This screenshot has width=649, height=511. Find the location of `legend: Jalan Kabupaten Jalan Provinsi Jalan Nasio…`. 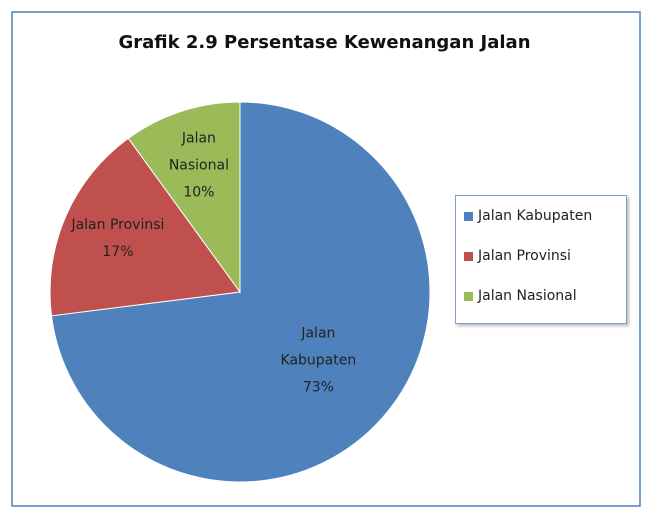

legend: Jalan Kabupaten Jalan Provinsi Jalan Nasio… is located at coordinates (541, 259).